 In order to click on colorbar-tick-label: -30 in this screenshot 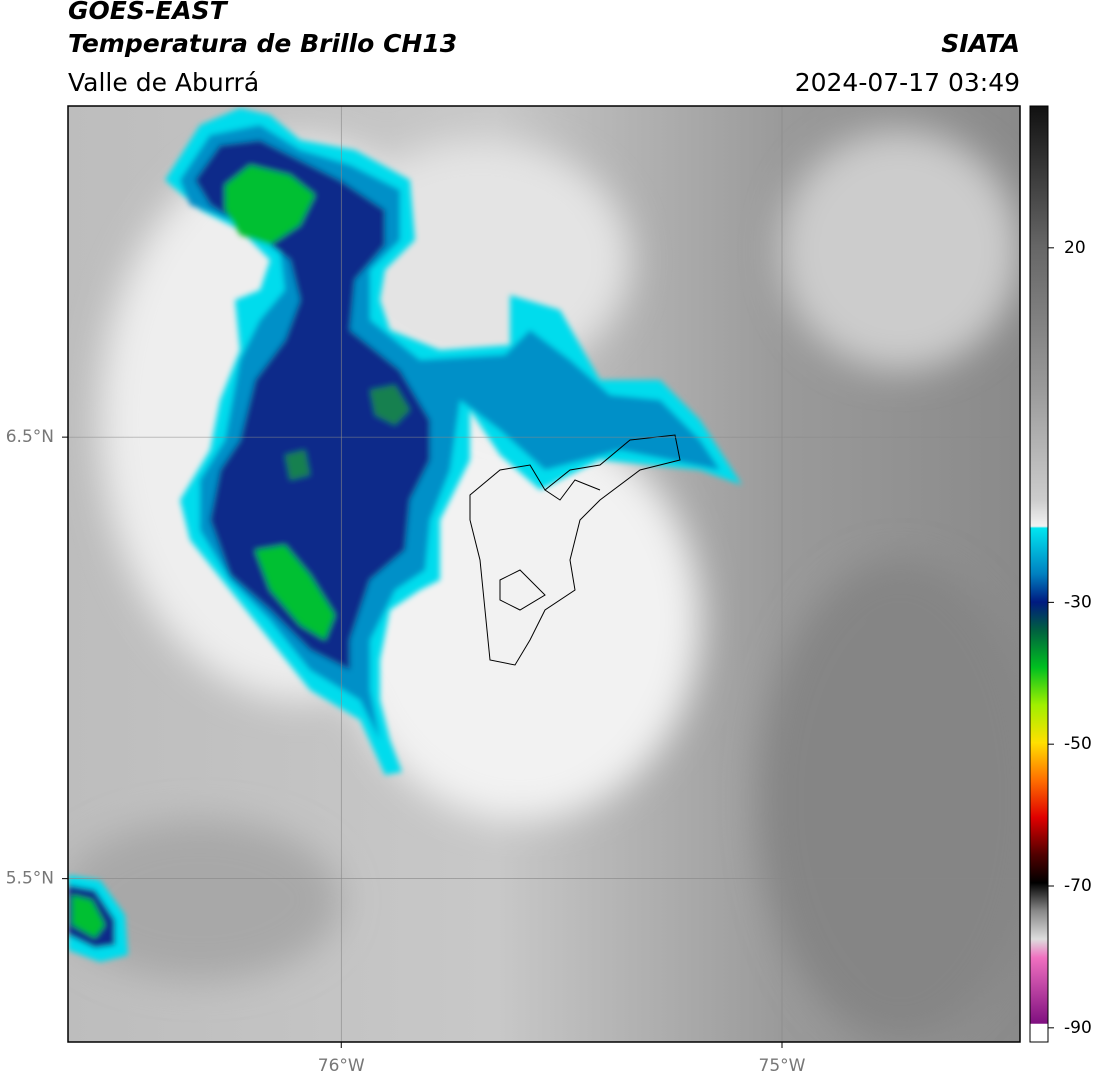, I will do `click(1078, 602)`.